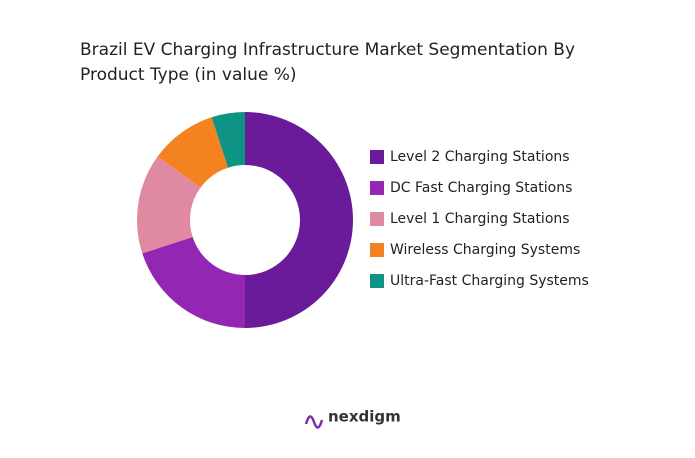 The width and height of the screenshot is (695, 458). Describe the element at coordinates (489, 281) in the screenshot. I see `legend-label: Ultra-Fast Charging Systems` at that location.